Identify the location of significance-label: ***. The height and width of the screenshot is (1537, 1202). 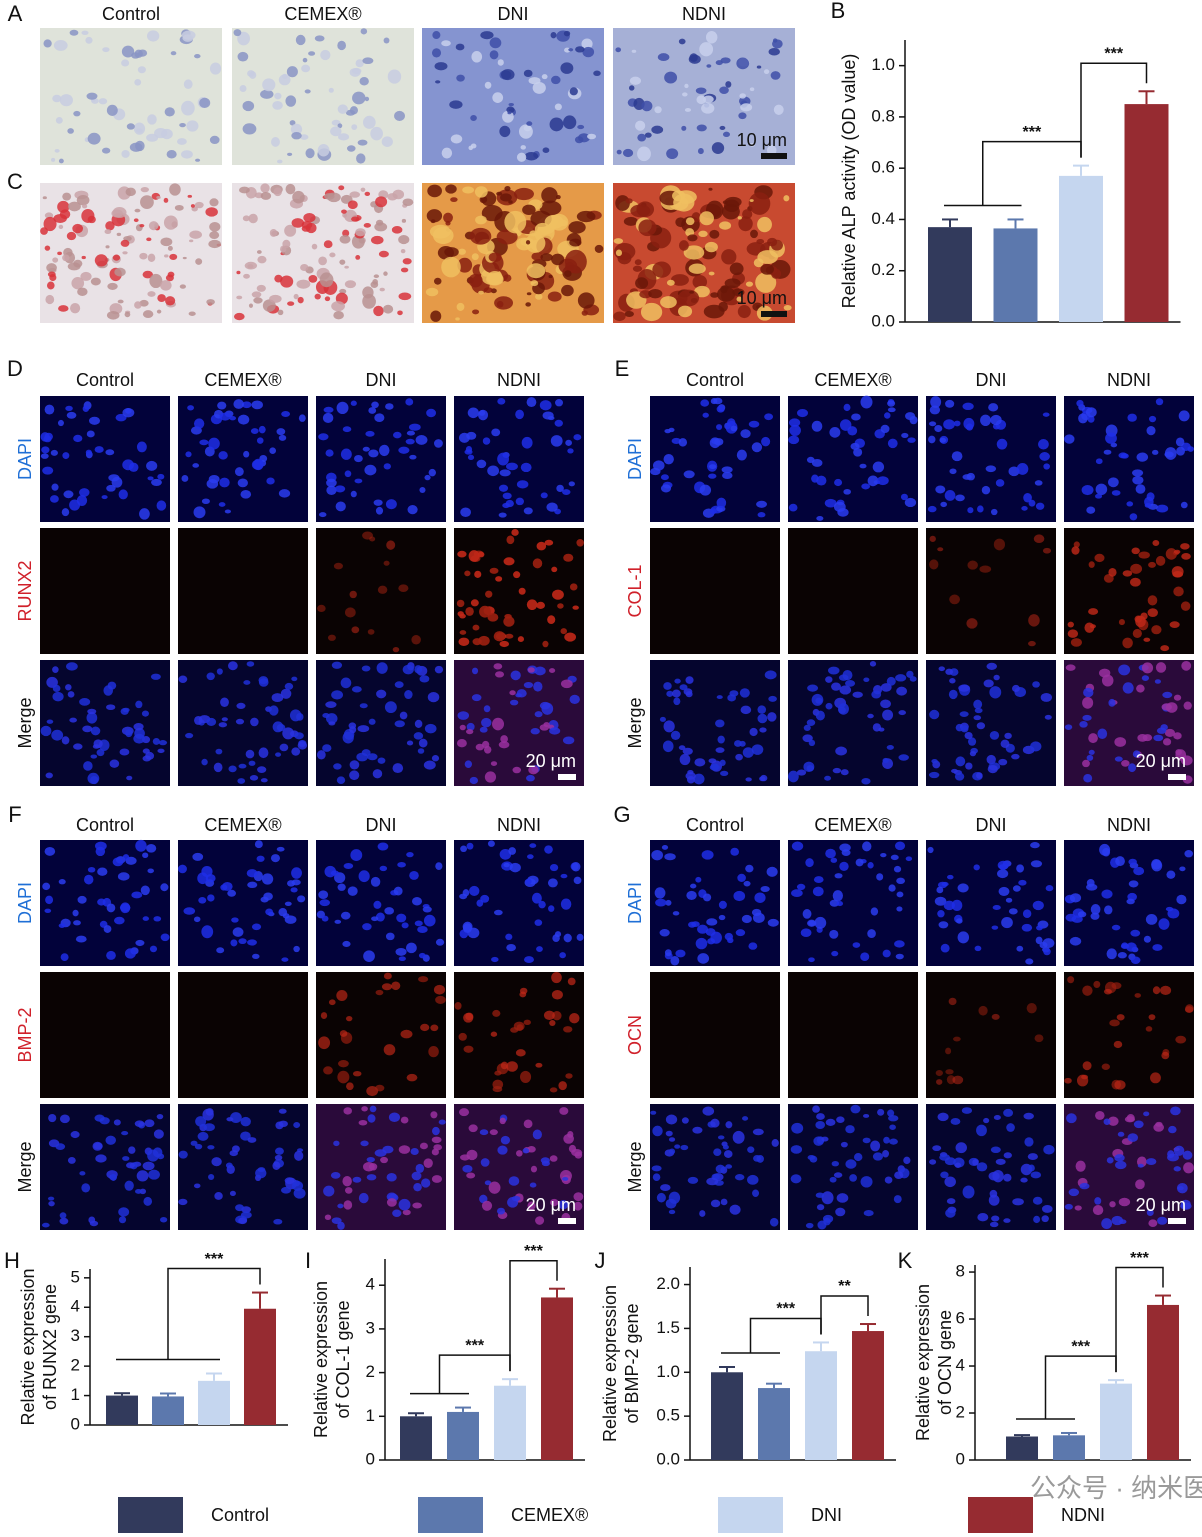
(1032, 132).